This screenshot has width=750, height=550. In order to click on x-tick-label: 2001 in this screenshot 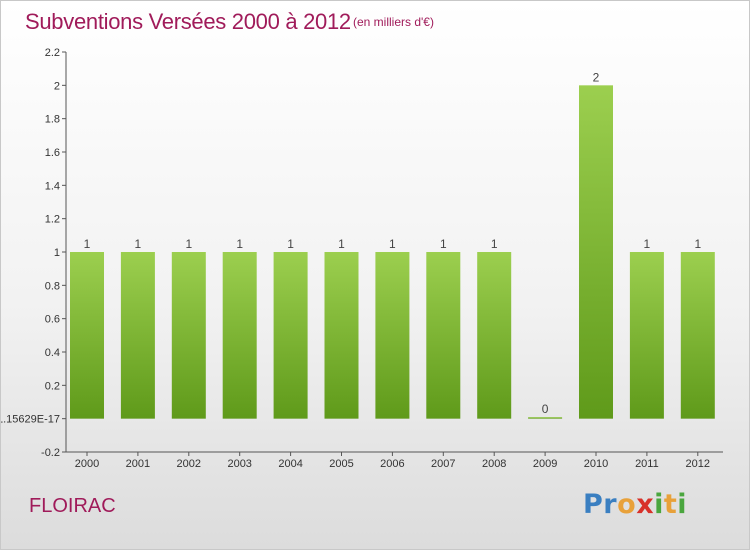, I will do `click(138, 464)`.